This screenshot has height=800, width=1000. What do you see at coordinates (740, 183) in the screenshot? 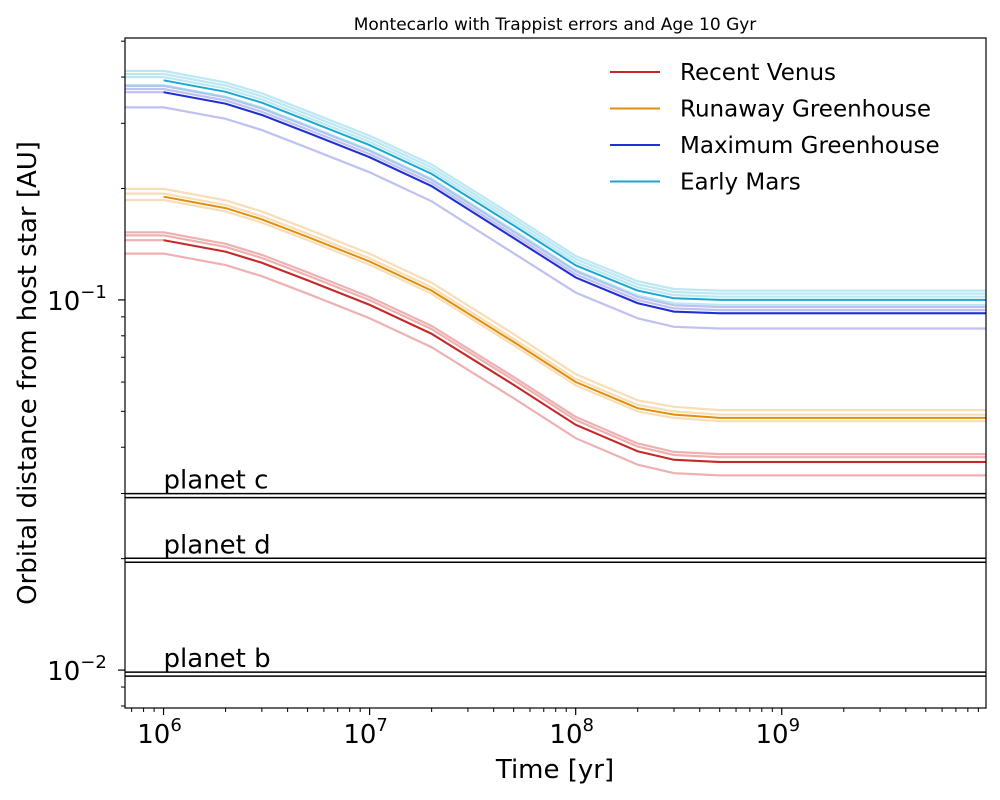
I see `legend-label-early-mars: Early Mars` at bounding box center [740, 183].